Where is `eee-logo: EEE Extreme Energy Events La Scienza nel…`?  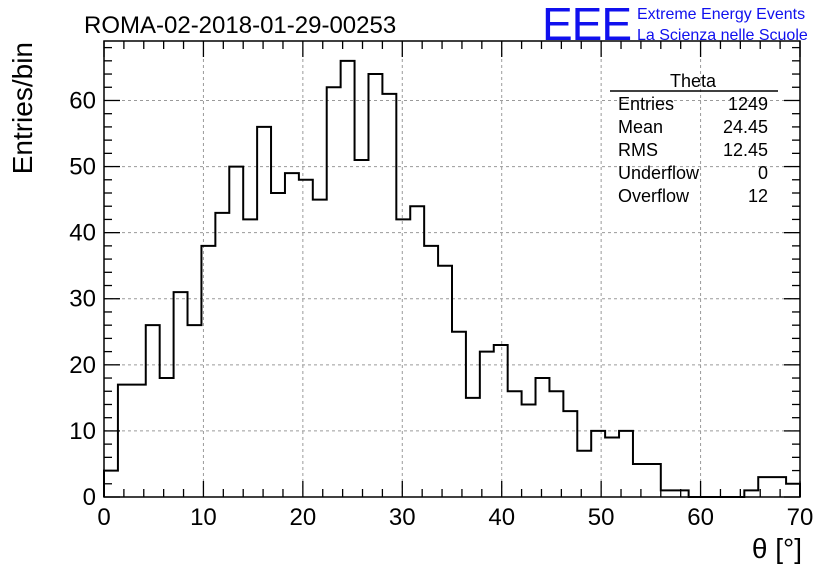 eee-logo: EEE Extreme Energy Events La Scienza nel… is located at coordinates (675, 25).